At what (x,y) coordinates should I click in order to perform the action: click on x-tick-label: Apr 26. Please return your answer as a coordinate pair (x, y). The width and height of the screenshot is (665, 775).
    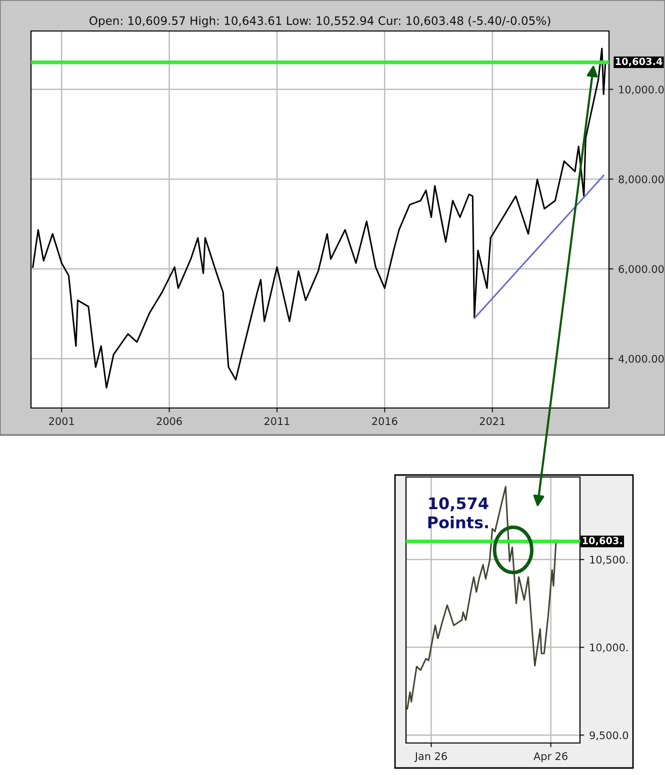
    Looking at the image, I should click on (551, 757).